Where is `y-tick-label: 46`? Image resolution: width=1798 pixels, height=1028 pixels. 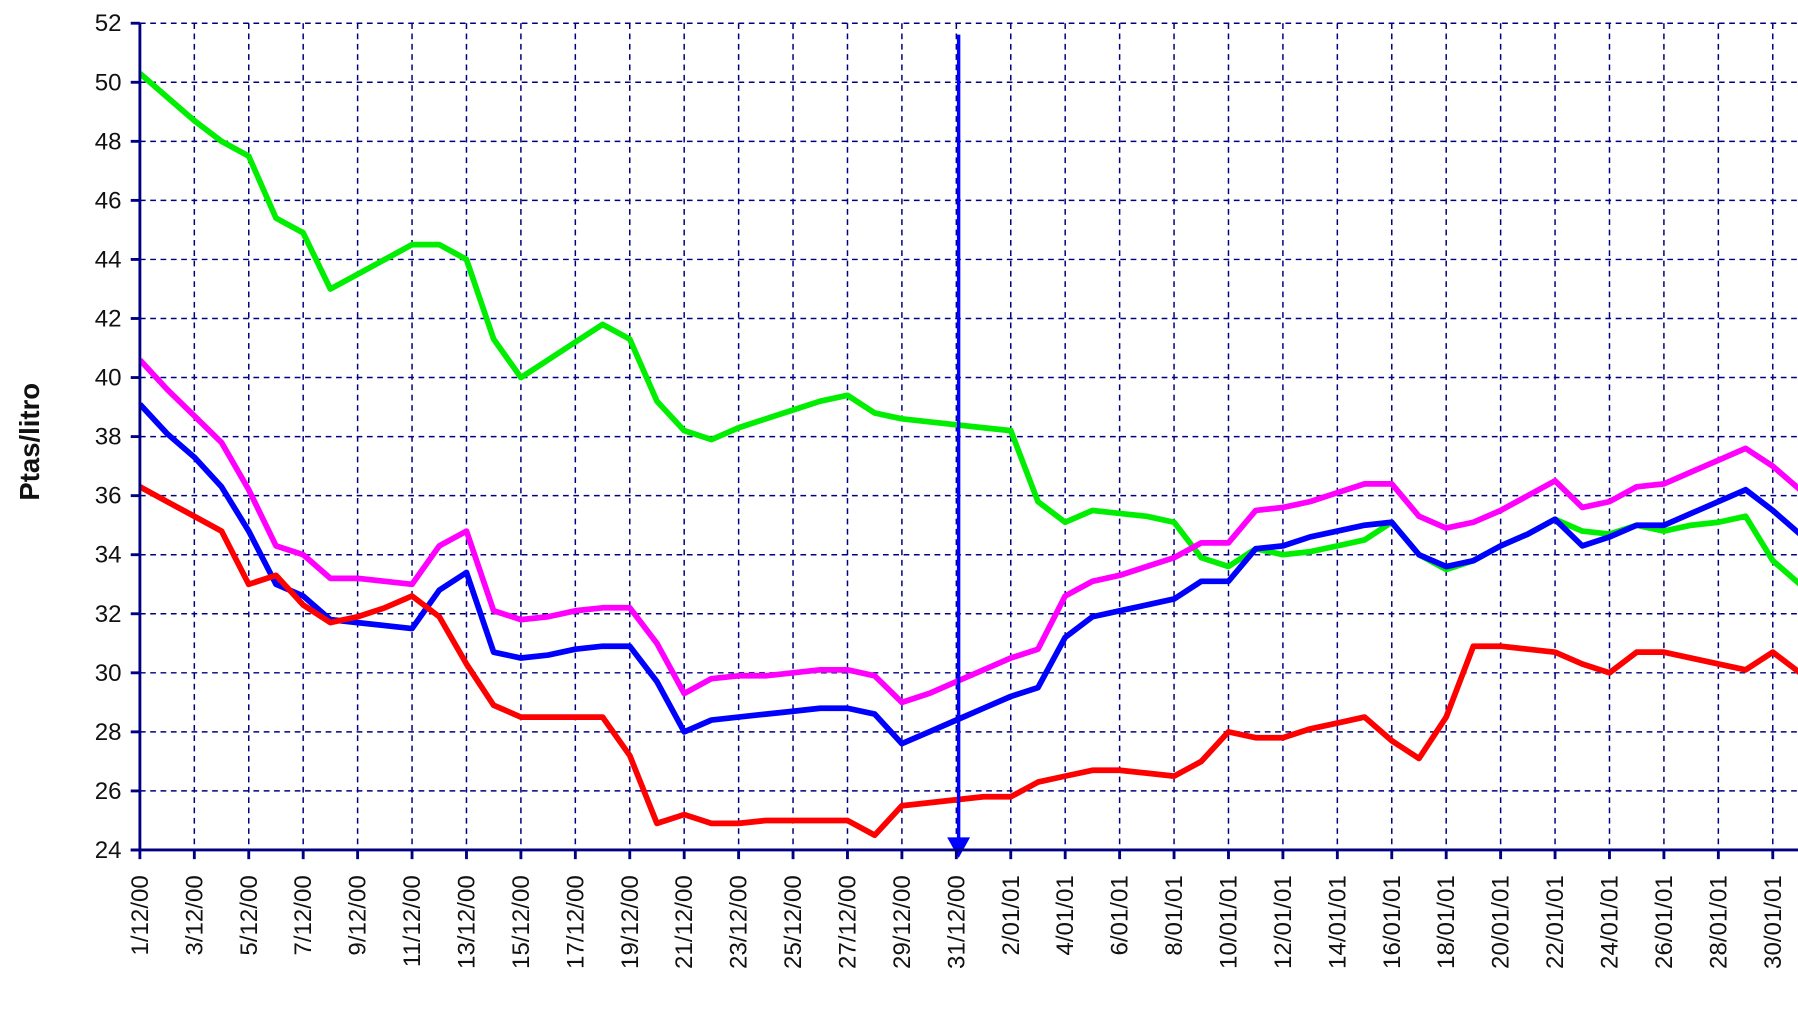 y-tick-label: 46 is located at coordinates (108, 200).